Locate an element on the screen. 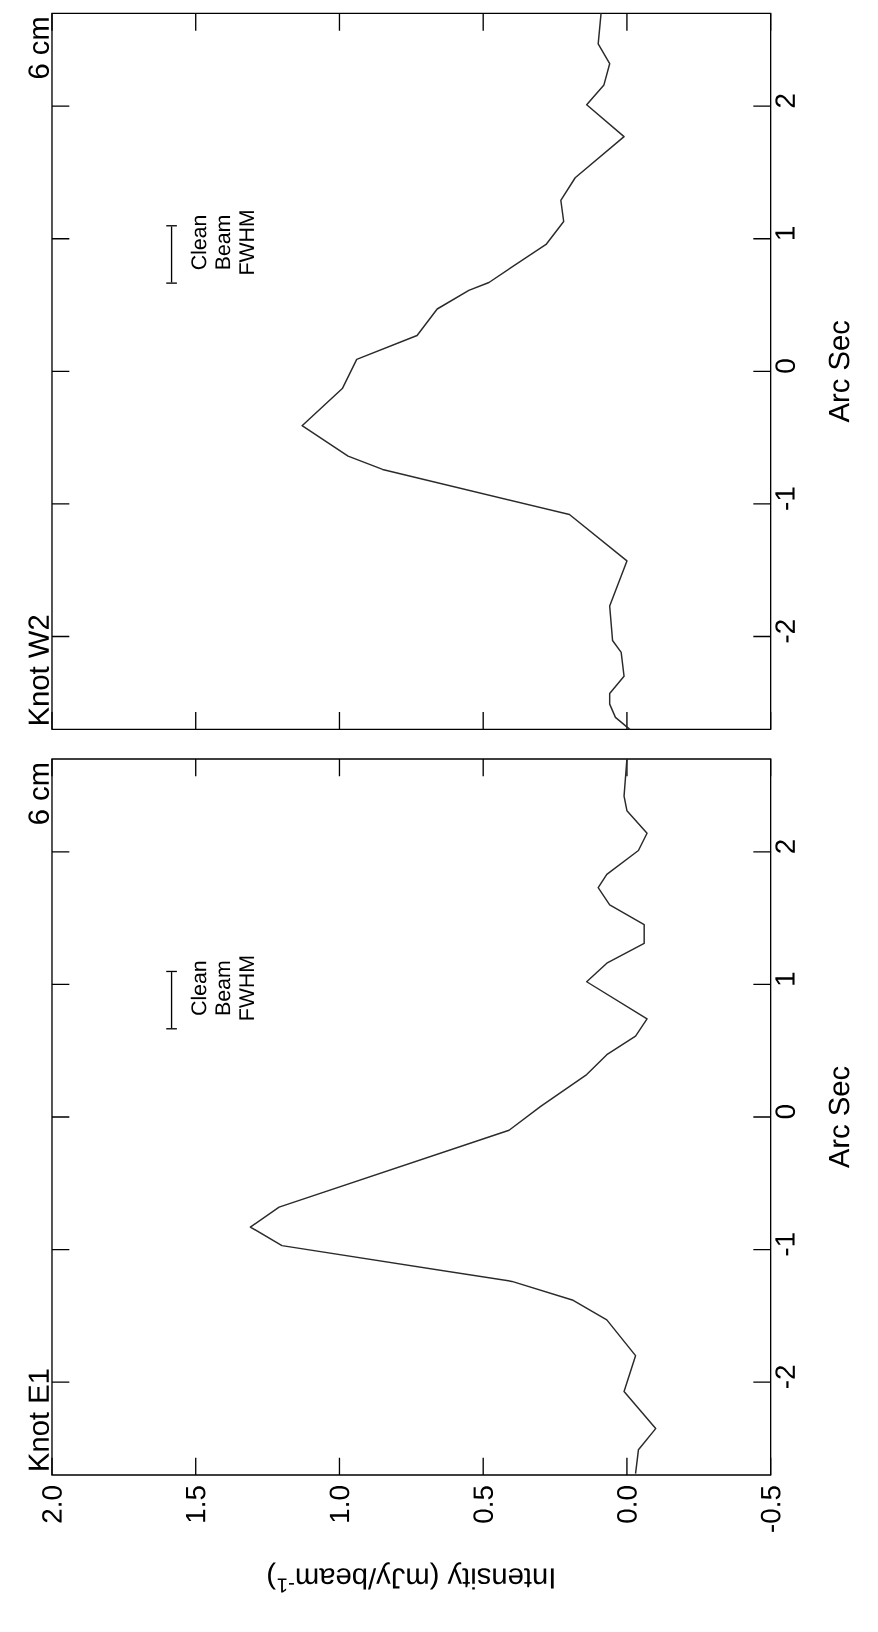 Image resolution: width=878 pixels, height=1632 pixels. x-tick-label: 0.0 is located at coordinates (627, 1504).